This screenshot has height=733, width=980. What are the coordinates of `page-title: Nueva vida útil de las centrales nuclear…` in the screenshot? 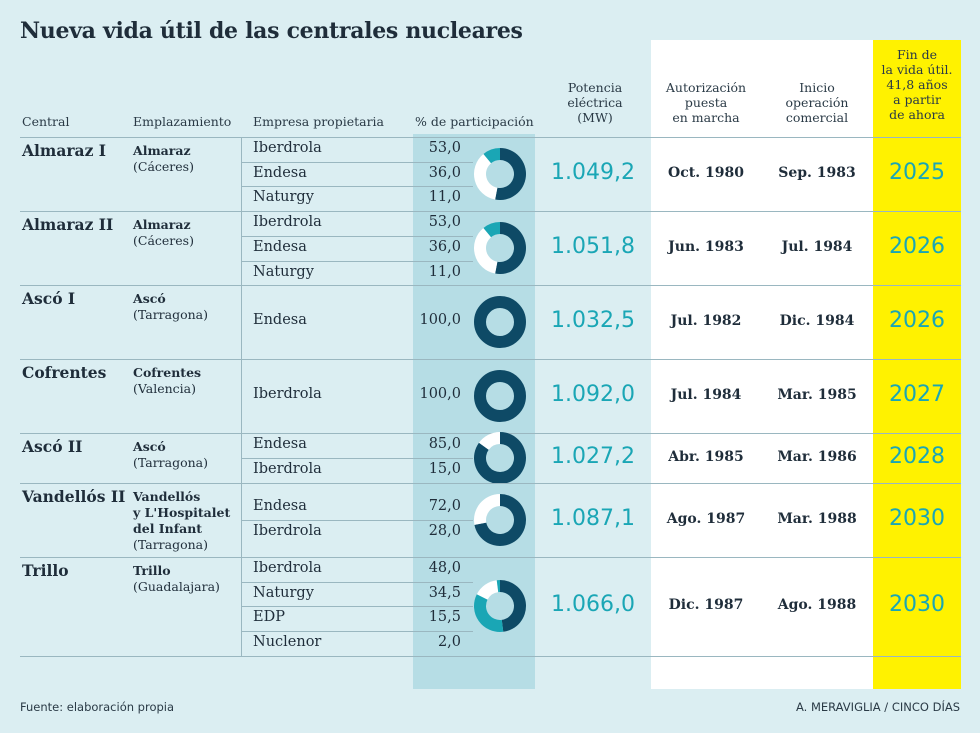 It's located at (271, 31).